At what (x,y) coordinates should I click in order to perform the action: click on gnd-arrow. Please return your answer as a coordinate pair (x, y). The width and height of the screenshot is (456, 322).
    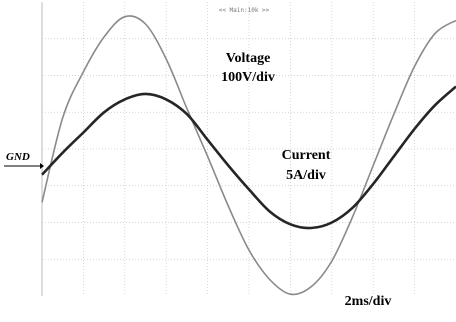
    Looking at the image, I should click on (42, 166).